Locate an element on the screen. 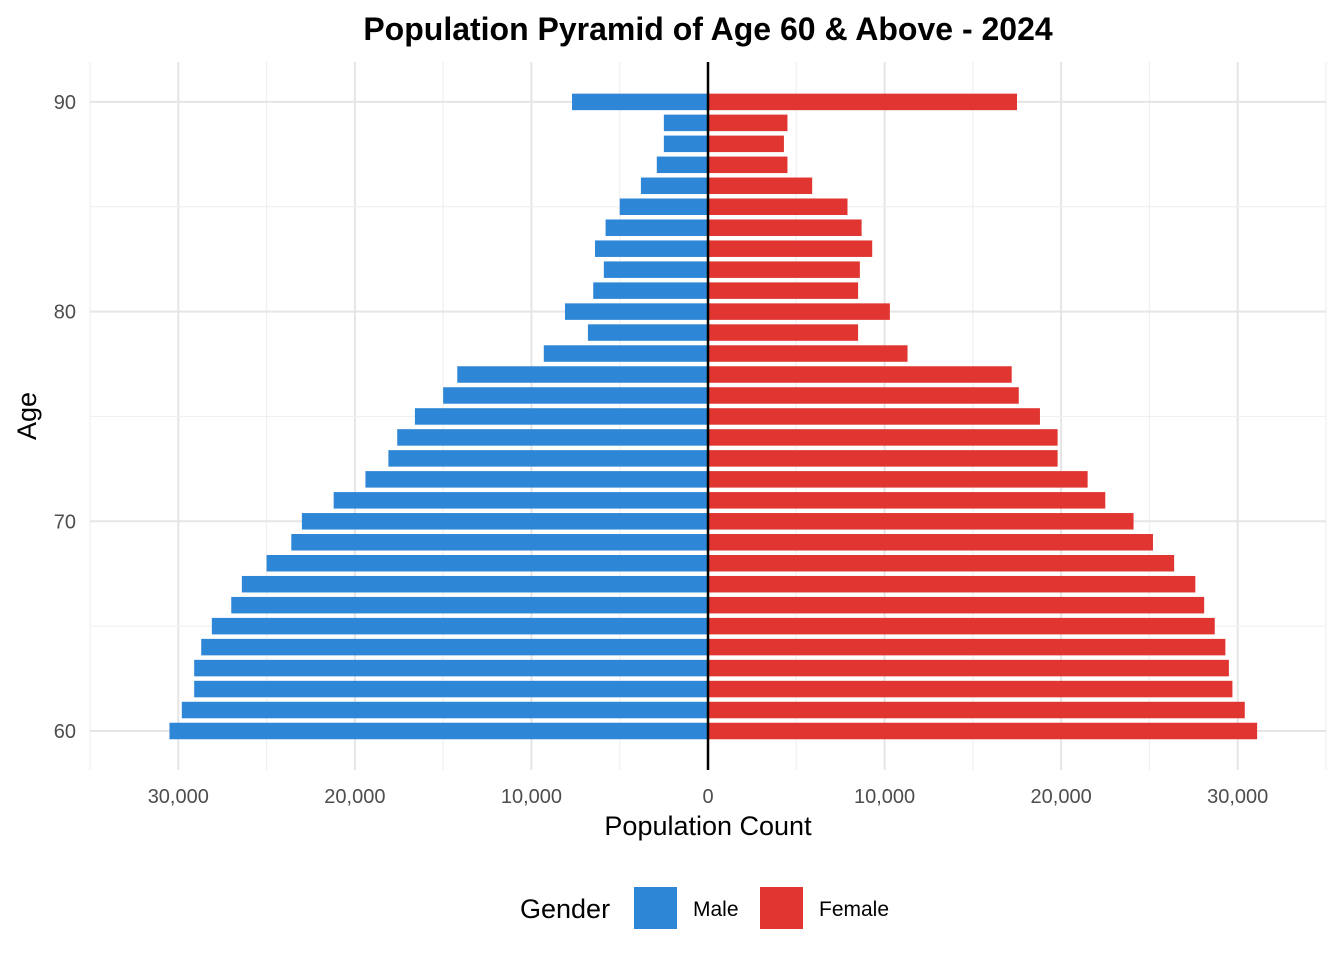 The width and height of the screenshot is (1344, 960). y-tick-label: 60 is located at coordinates (65, 732).